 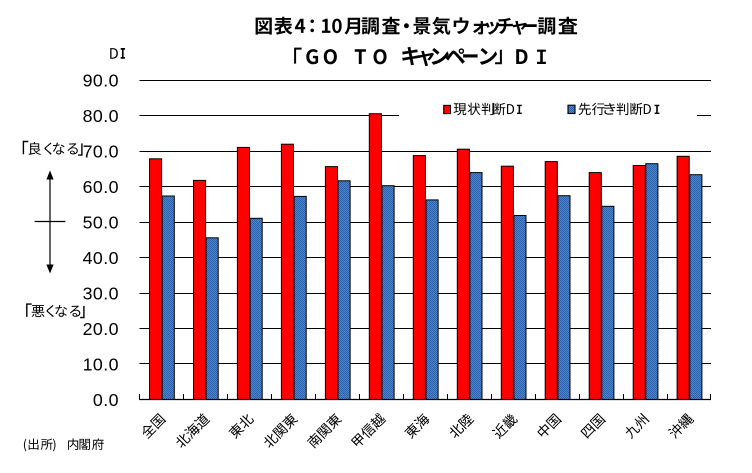 I want to click on svg-text: 30.0, so click(x=101, y=293).